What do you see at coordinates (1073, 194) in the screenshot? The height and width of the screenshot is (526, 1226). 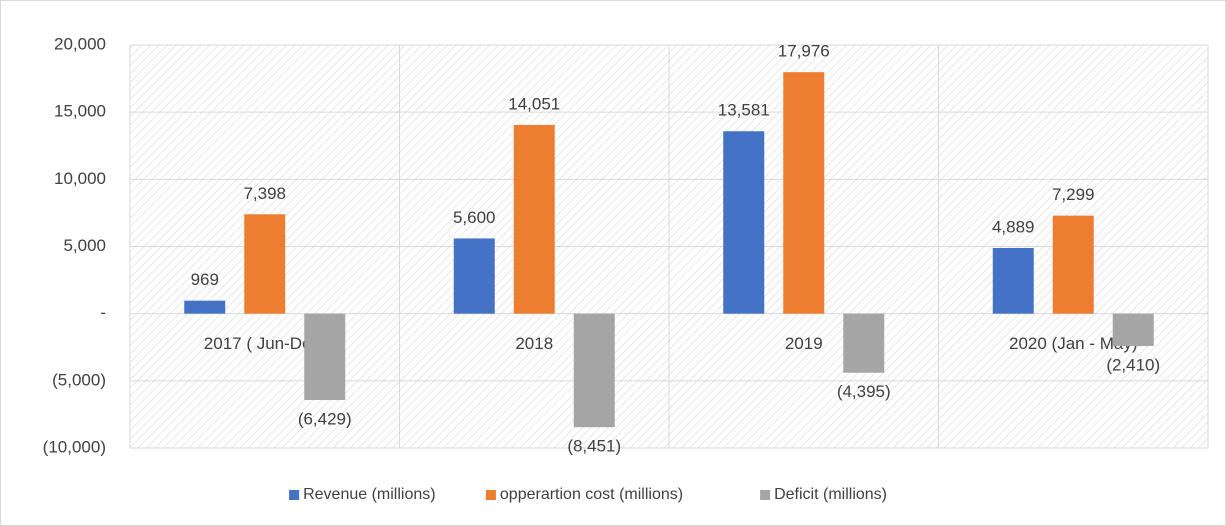 I see `data-label: 7,299` at bounding box center [1073, 194].